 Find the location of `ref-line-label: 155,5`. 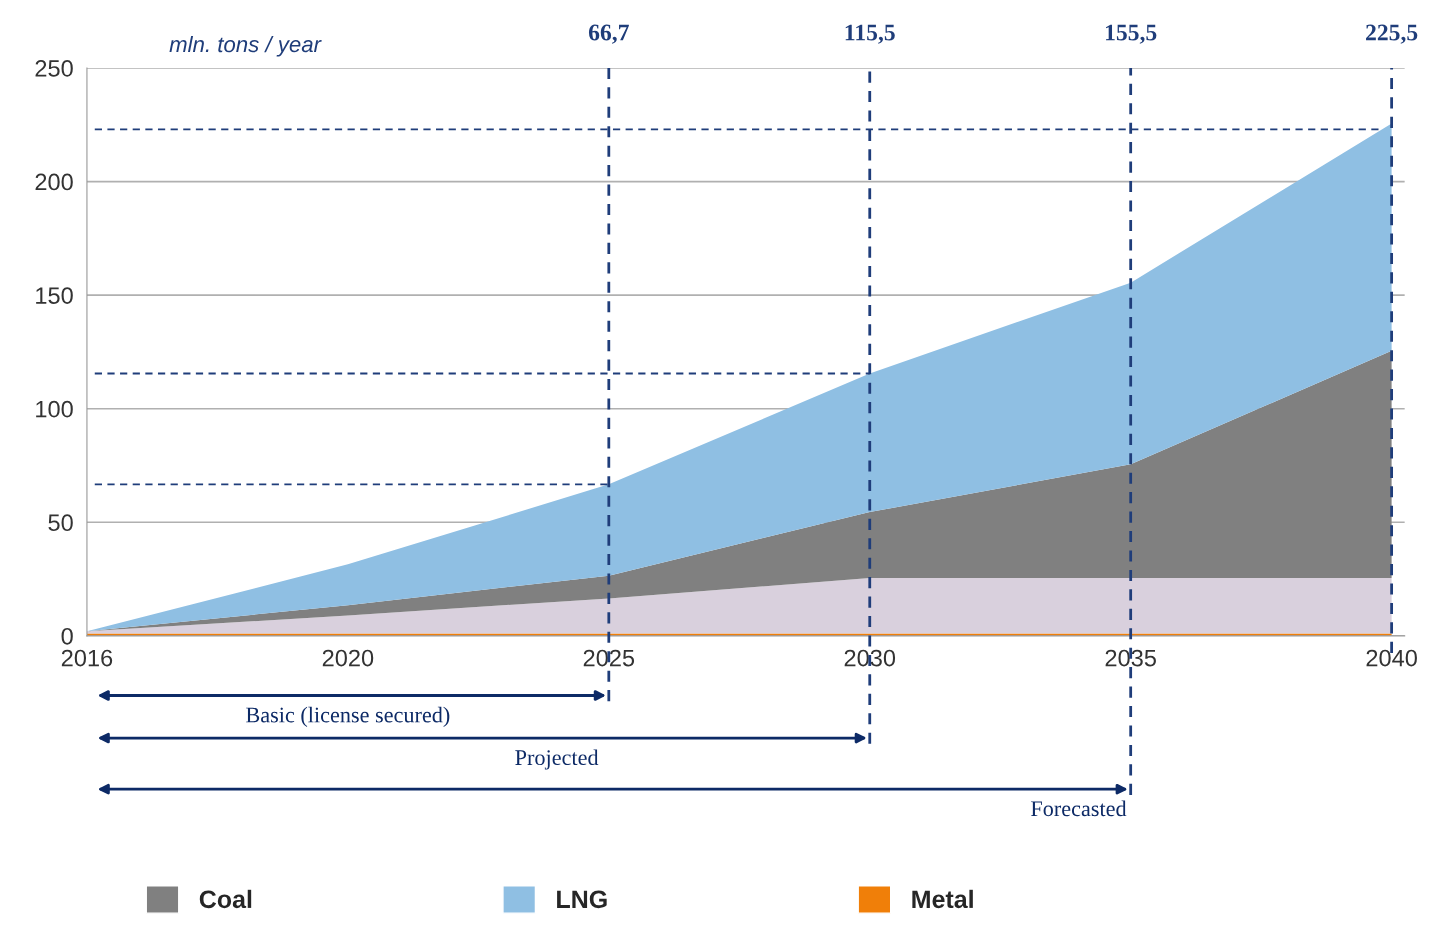

ref-line-label: 155,5 is located at coordinates (1131, 34).